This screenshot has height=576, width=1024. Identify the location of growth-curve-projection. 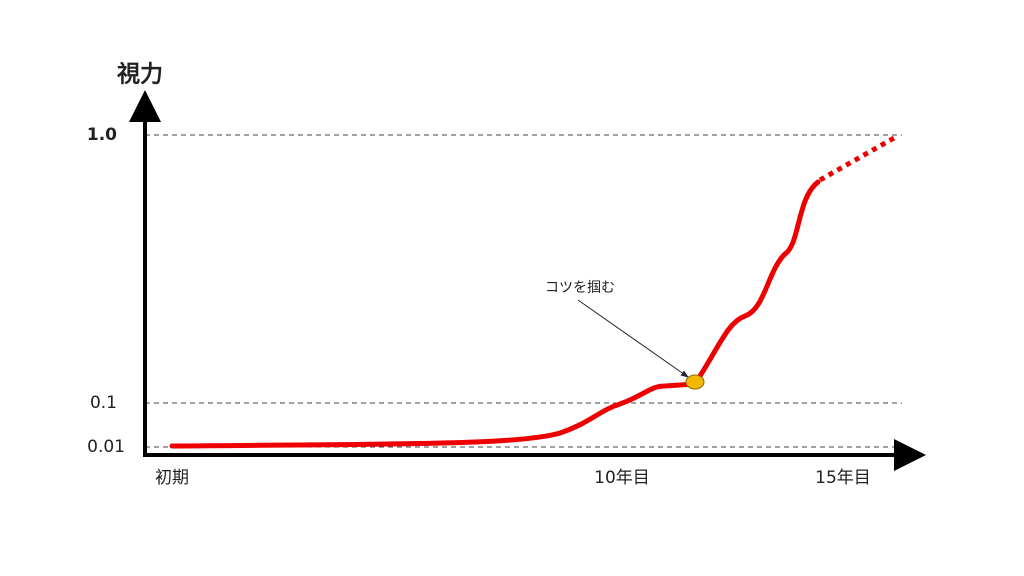
(857, 159).